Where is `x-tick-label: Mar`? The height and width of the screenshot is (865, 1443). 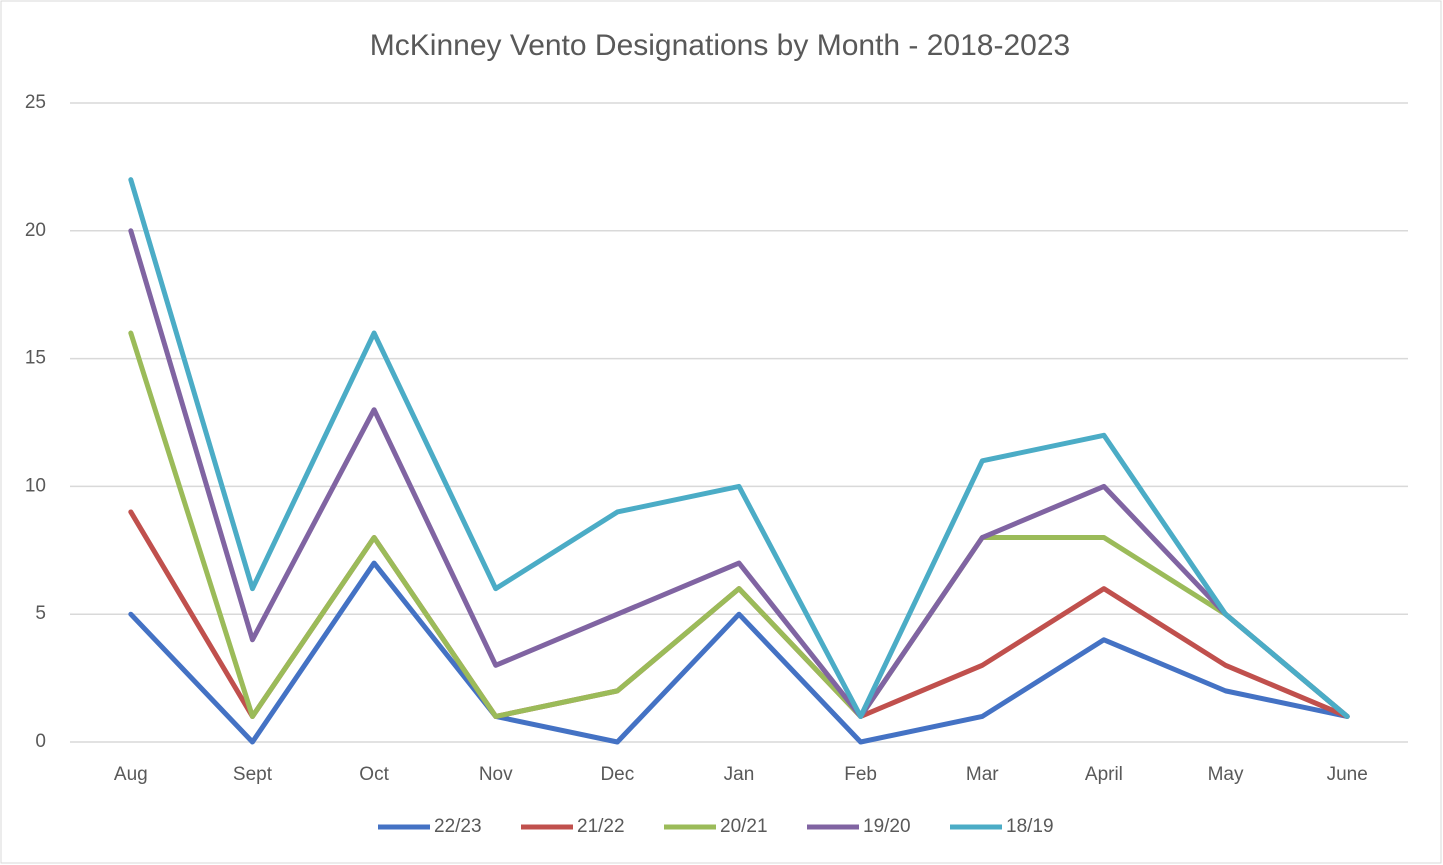 x-tick-label: Mar is located at coordinates (982, 774).